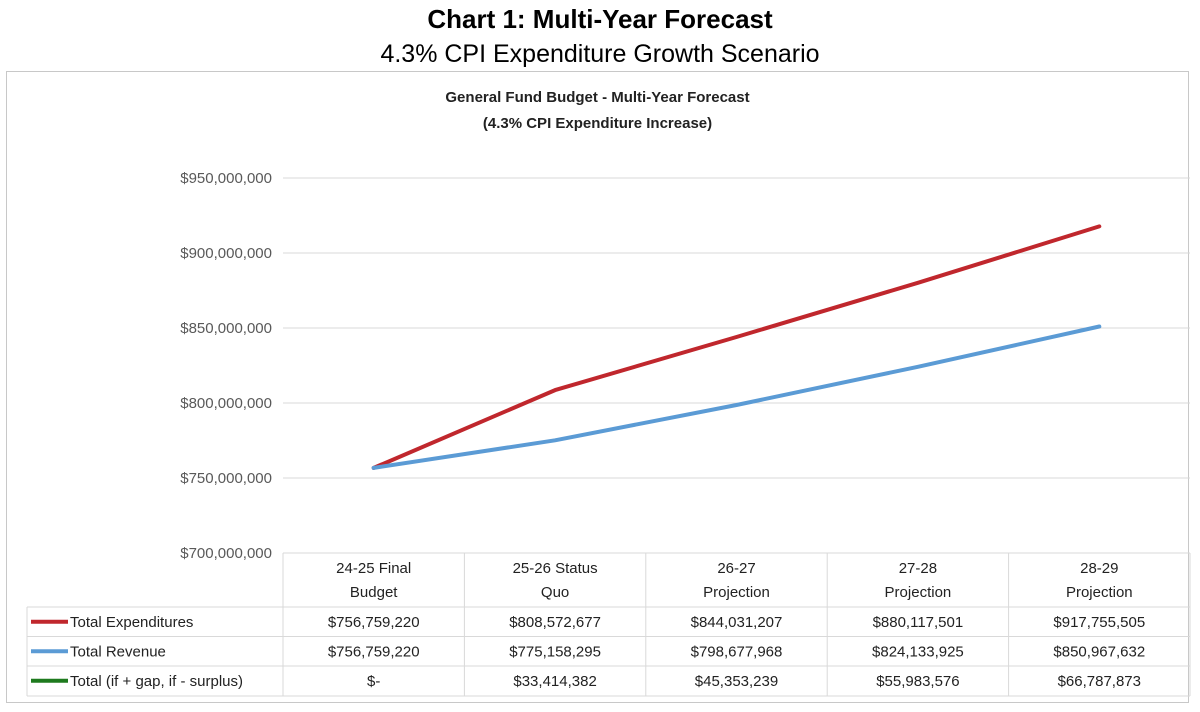 This screenshot has width=1200, height=712. What do you see at coordinates (555, 568) in the screenshot?
I see `category-label: 25-26 Status` at bounding box center [555, 568].